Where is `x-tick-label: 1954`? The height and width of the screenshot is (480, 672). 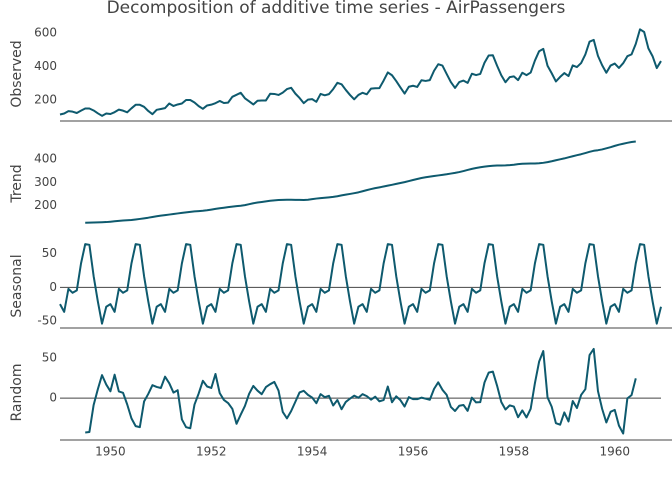
x-tick-label: 1954 is located at coordinates (312, 452).